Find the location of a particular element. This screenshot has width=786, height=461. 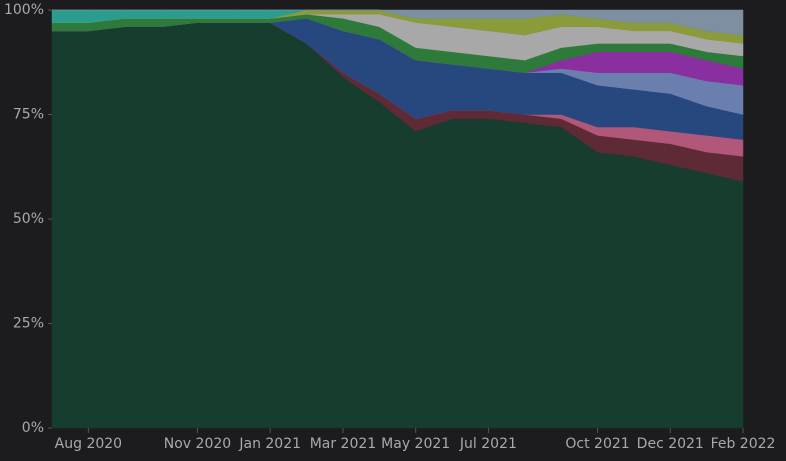

x-tick-label: Feb 2022 is located at coordinates (743, 444).